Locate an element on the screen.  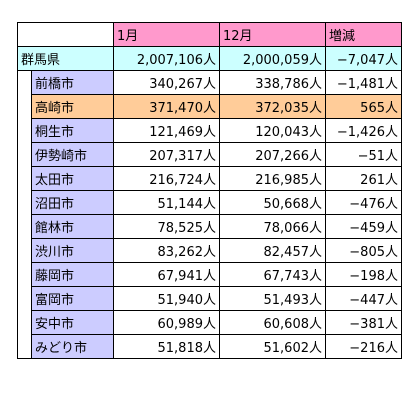
city-dec: 338,786人 is located at coordinates (272, 82).